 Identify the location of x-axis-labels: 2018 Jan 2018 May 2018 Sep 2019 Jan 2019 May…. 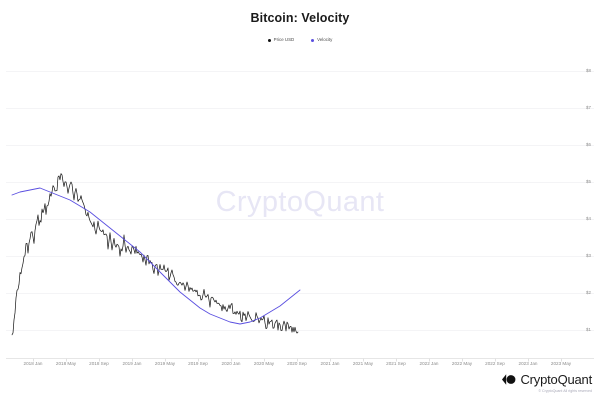
(300, 366).